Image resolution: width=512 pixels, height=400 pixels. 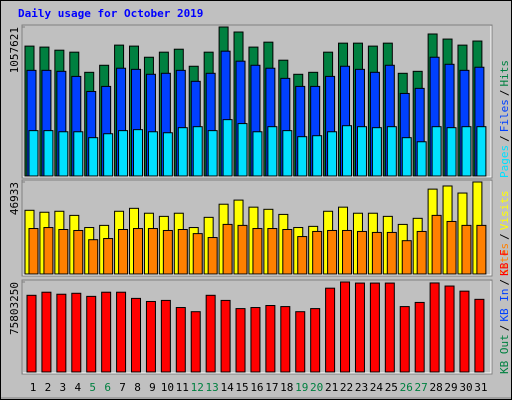 What do you see at coordinates (377, 387) in the screenshot?
I see `x-tick-label: 24` at bounding box center [377, 387].